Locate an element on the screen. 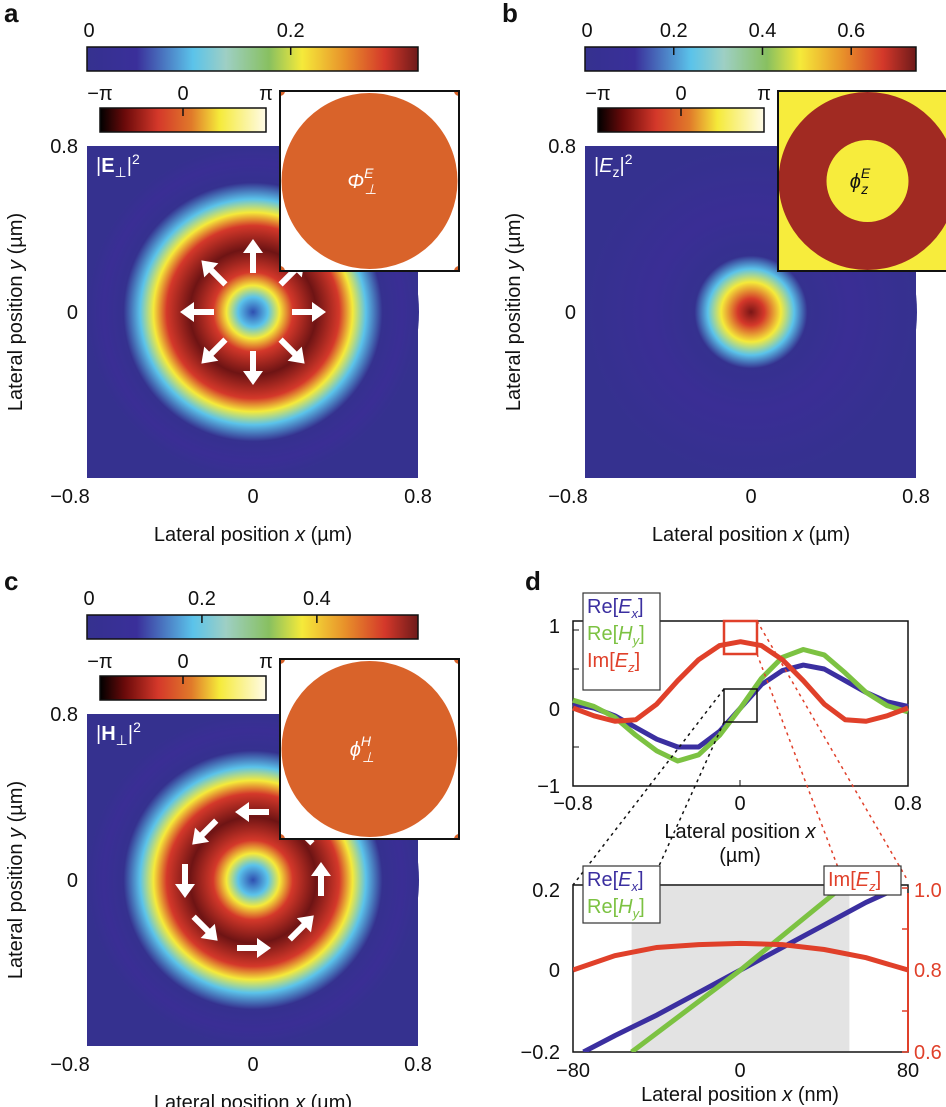  intensity-colorbar: 0 0.2 0.4 0.6 is located at coordinates (749, 46).